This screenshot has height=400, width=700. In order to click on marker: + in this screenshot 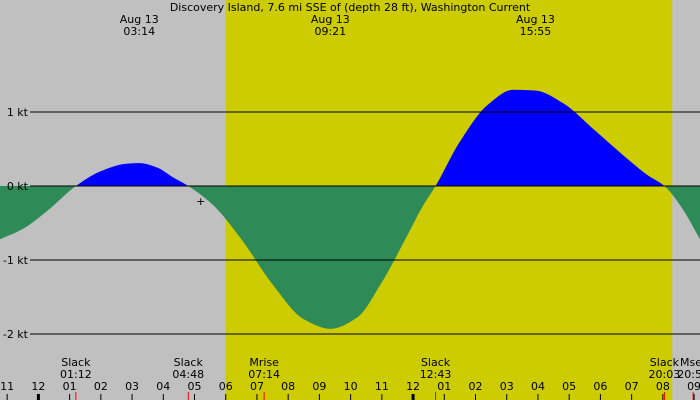, I will do `click(200, 201)`.